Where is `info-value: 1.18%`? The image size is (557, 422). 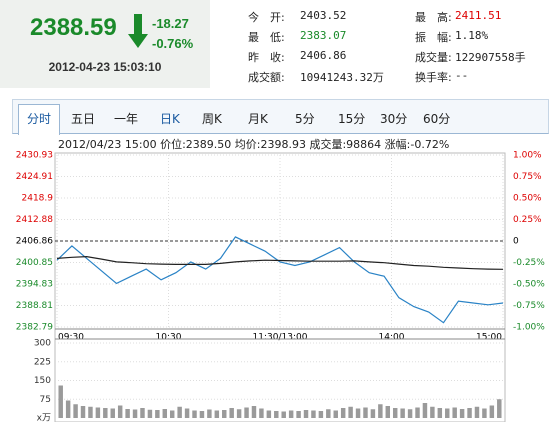
info-value: 1.18% is located at coordinates (472, 35).